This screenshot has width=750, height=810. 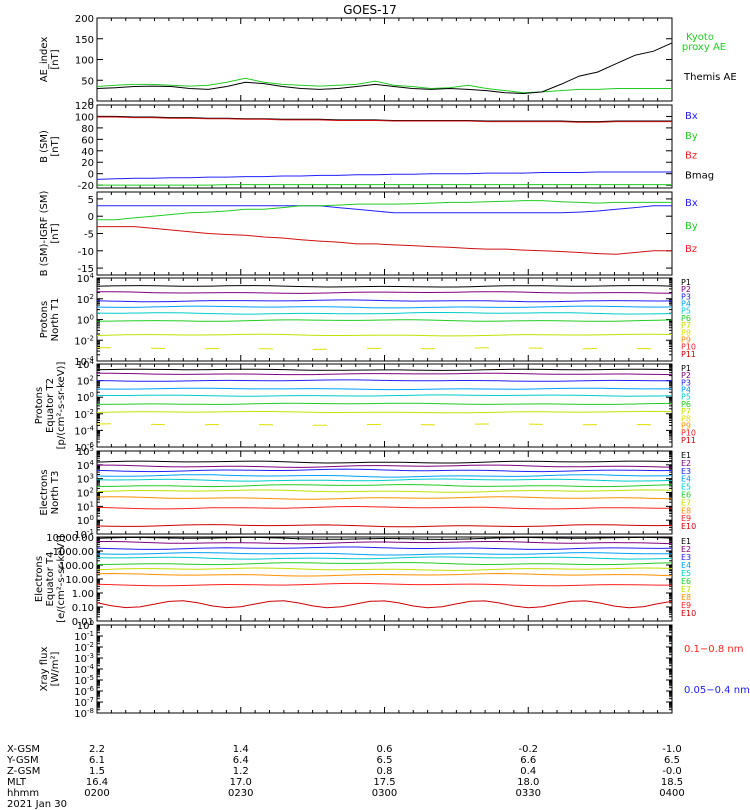 I want to click on footer-row-label: Z-GSM, so click(x=24, y=771).